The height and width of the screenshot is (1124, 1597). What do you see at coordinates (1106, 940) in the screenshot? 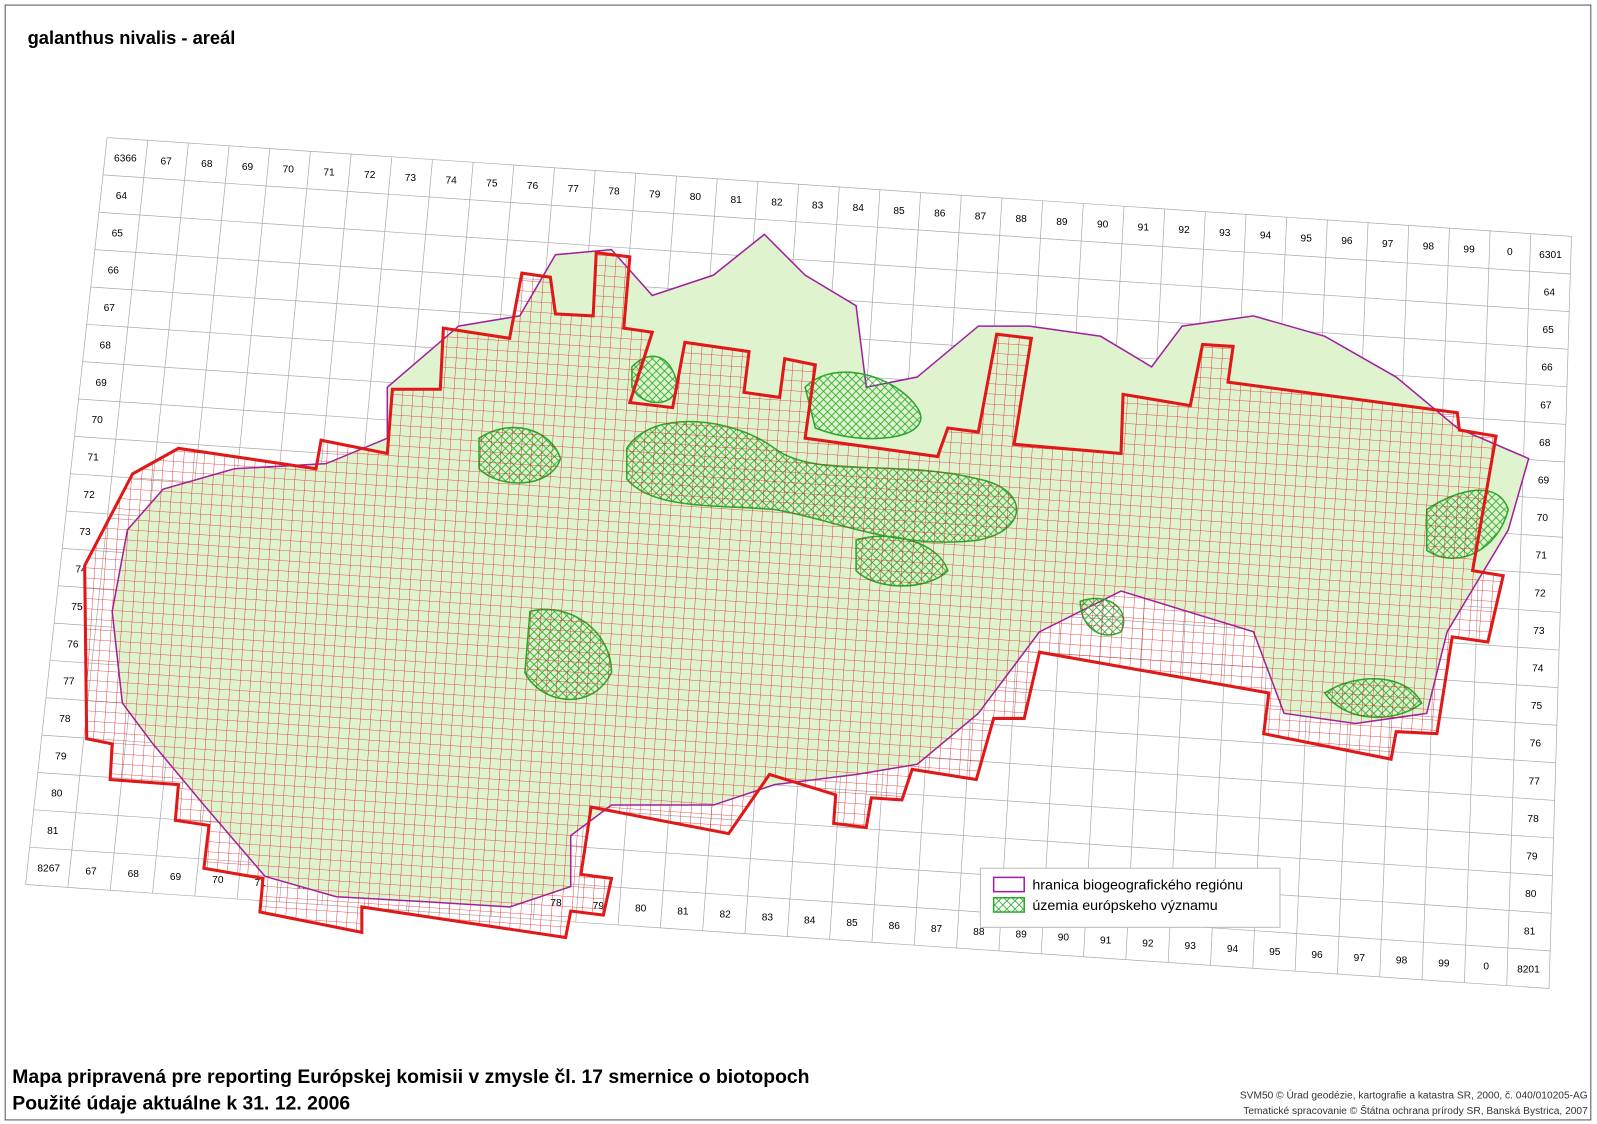
I see `grid-label: 91` at bounding box center [1106, 940].